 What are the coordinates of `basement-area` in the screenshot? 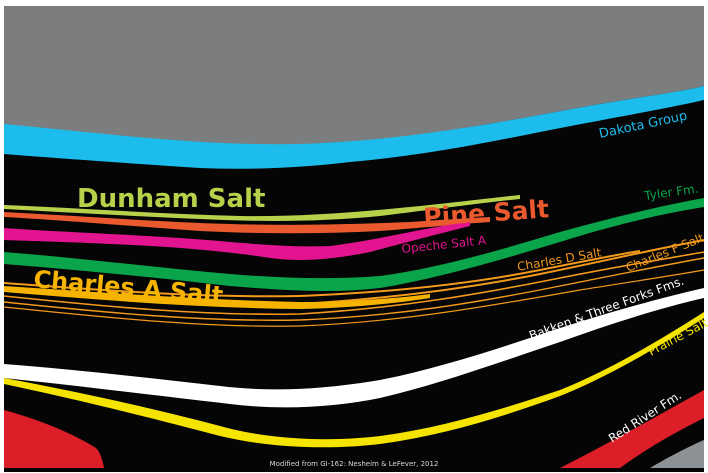 It's located at (677, 454).